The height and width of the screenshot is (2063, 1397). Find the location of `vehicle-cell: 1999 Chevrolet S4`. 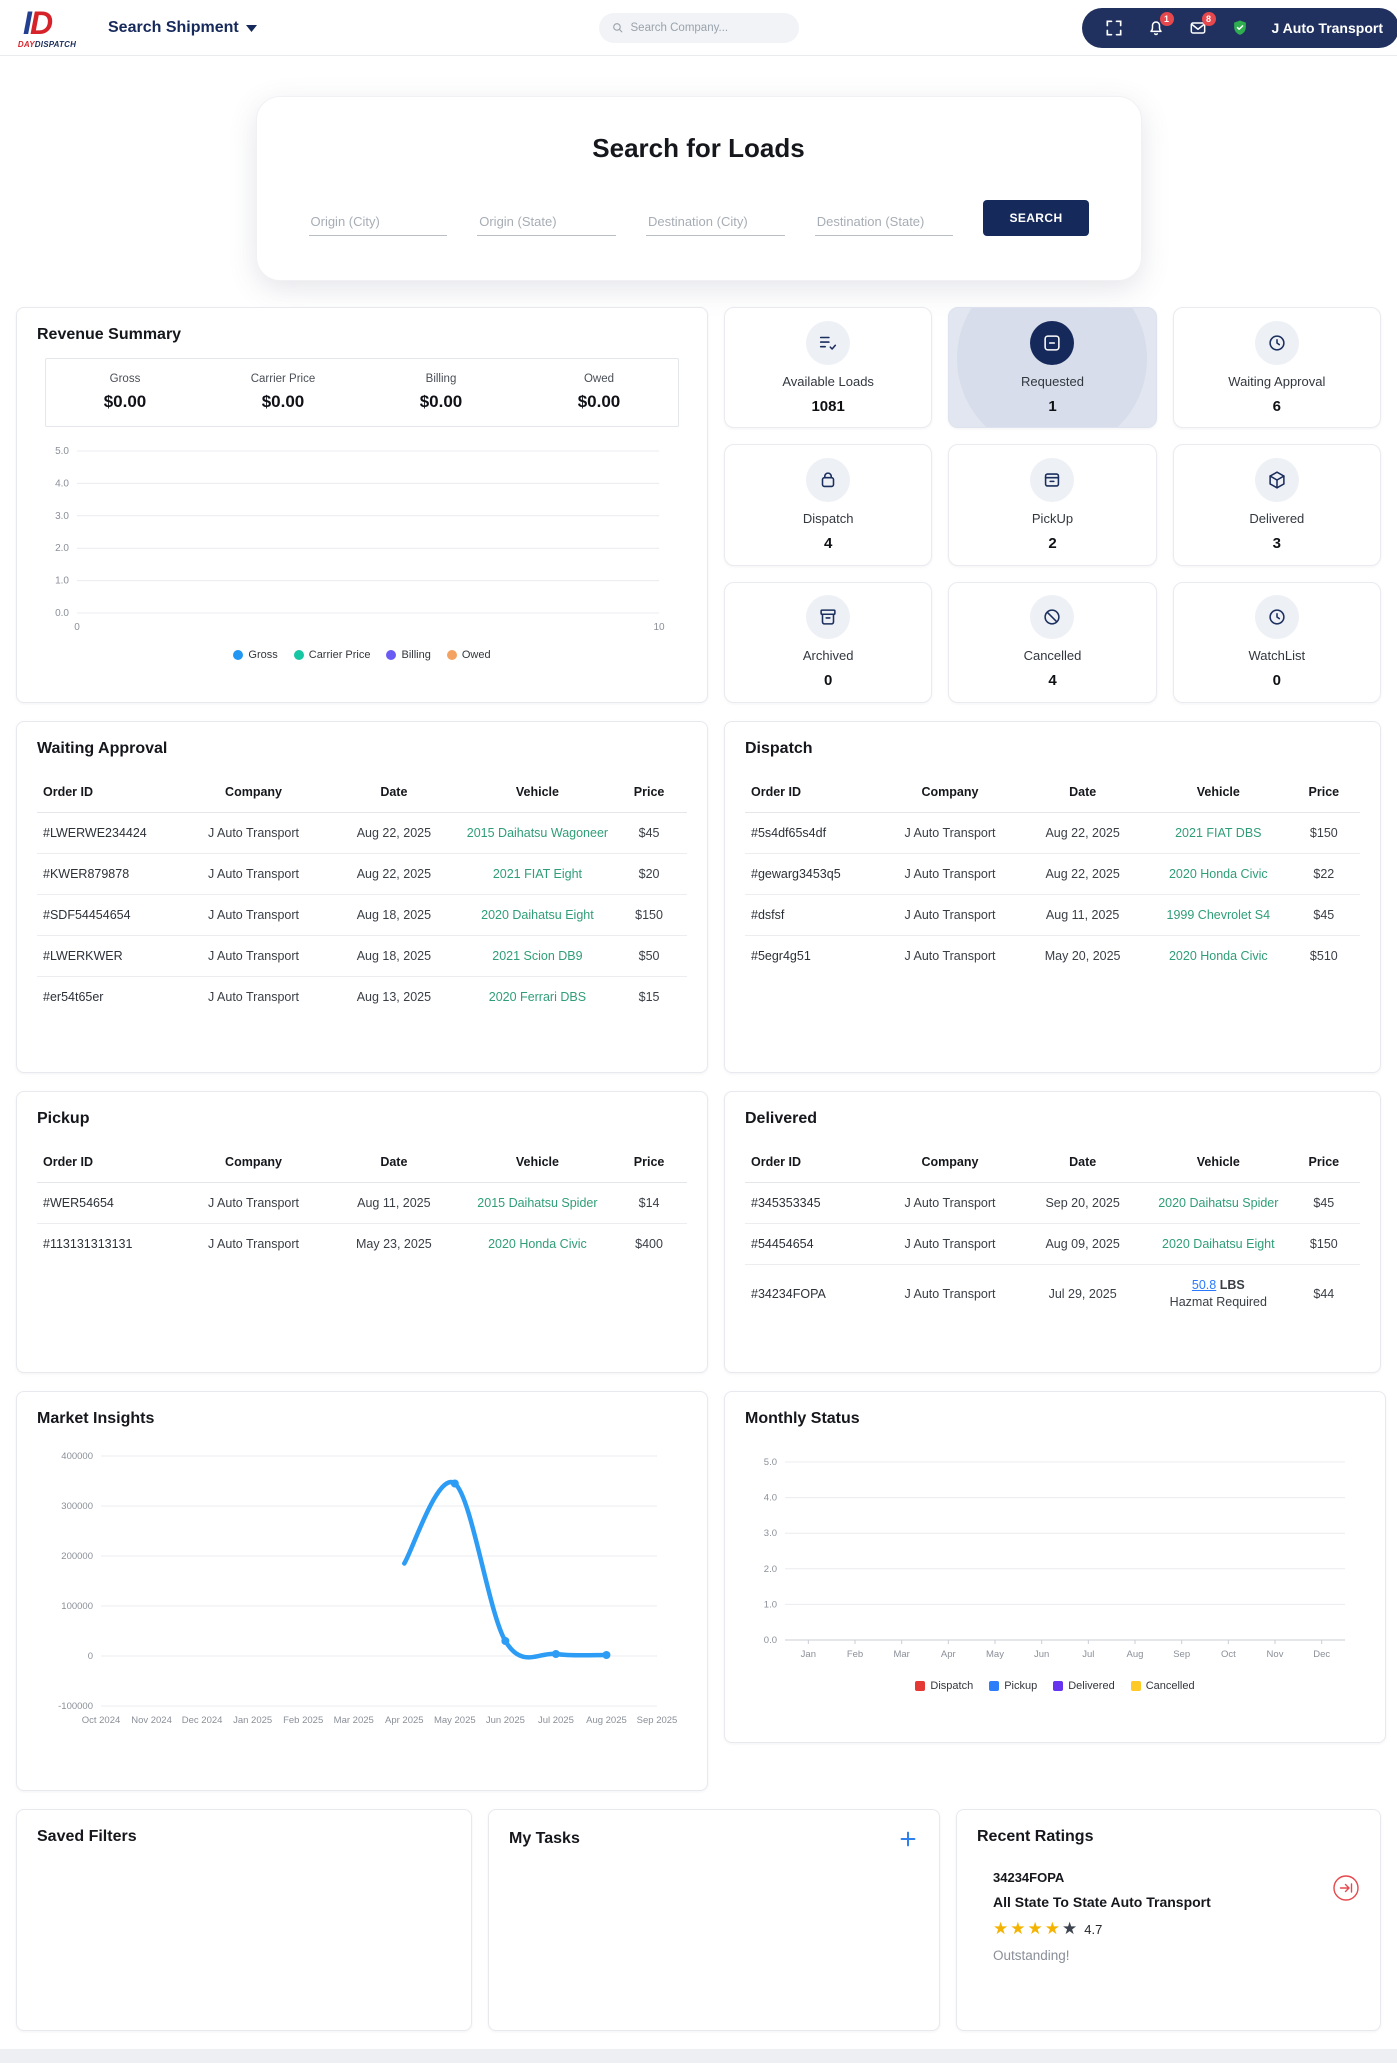

vehicle-cell: 1999 Chevrolet S4 is located at coordinates (1218, 915).